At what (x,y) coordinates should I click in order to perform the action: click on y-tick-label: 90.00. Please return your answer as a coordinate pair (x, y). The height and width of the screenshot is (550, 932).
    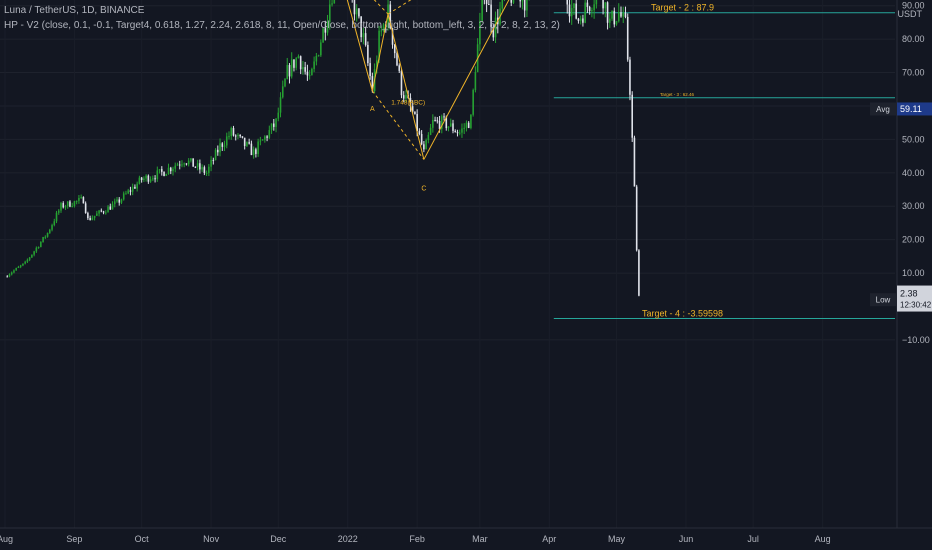
    Looking at the image, I should click on (913, 6).